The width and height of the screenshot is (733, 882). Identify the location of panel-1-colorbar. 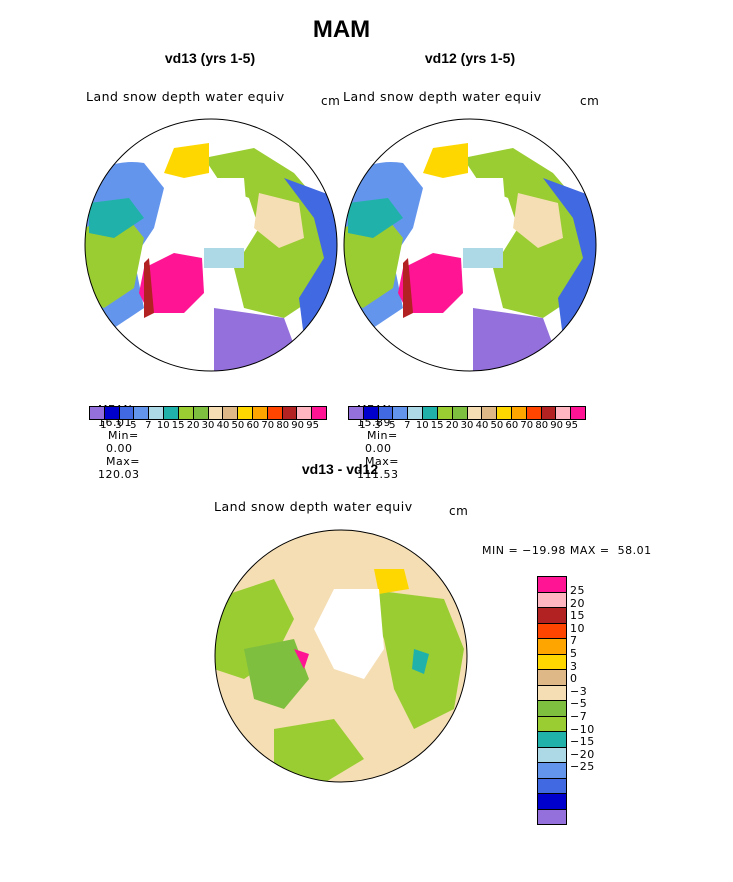
(208, 413).